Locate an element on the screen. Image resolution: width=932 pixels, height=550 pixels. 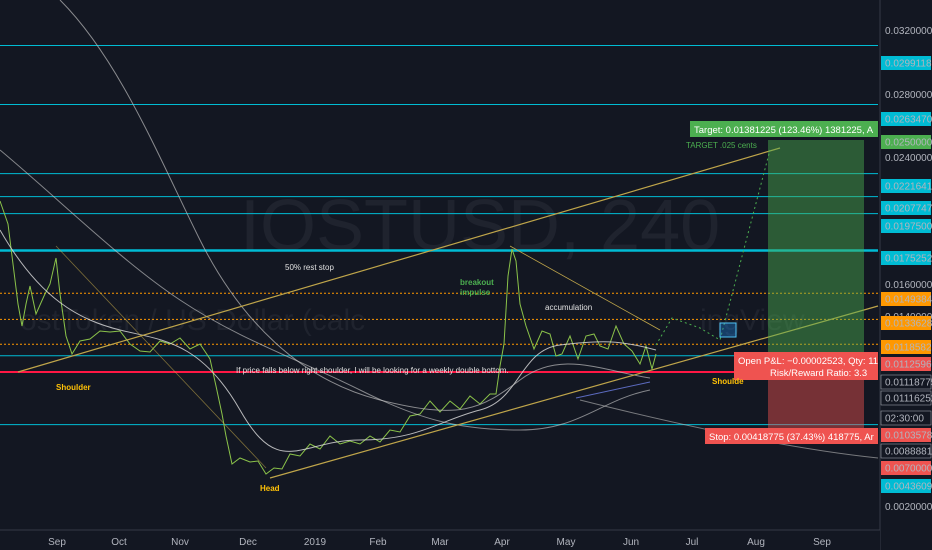
time-tick: Apr is located at coordinates (502, 542).